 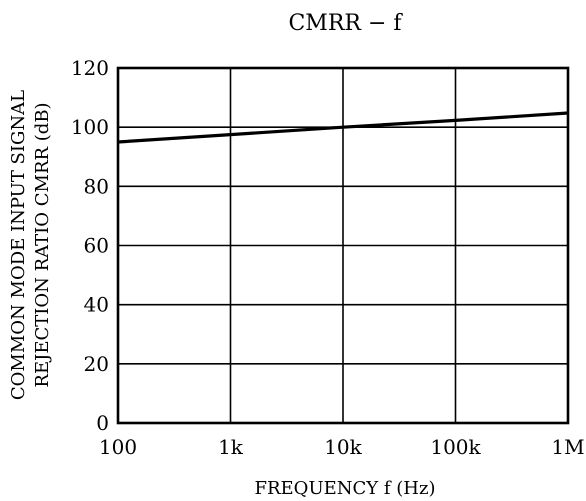 I want to click on y-tick-labels: 0 20 40 60 80 100 120, so click(x=90, y=245).